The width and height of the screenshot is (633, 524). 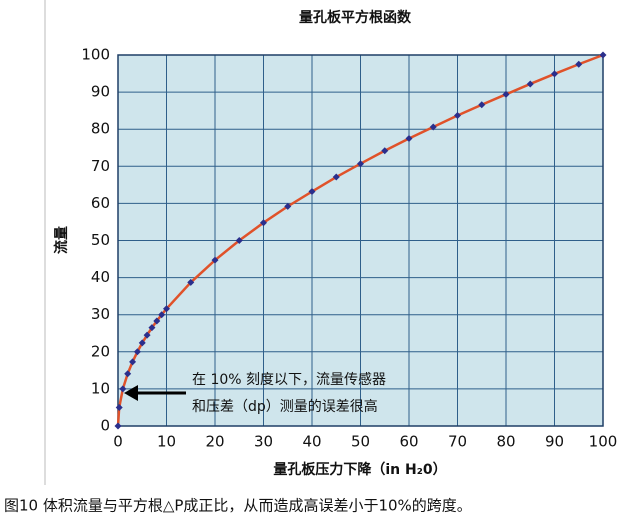 I want to click on y-tick-label: 0, so click(x=105, y=426).